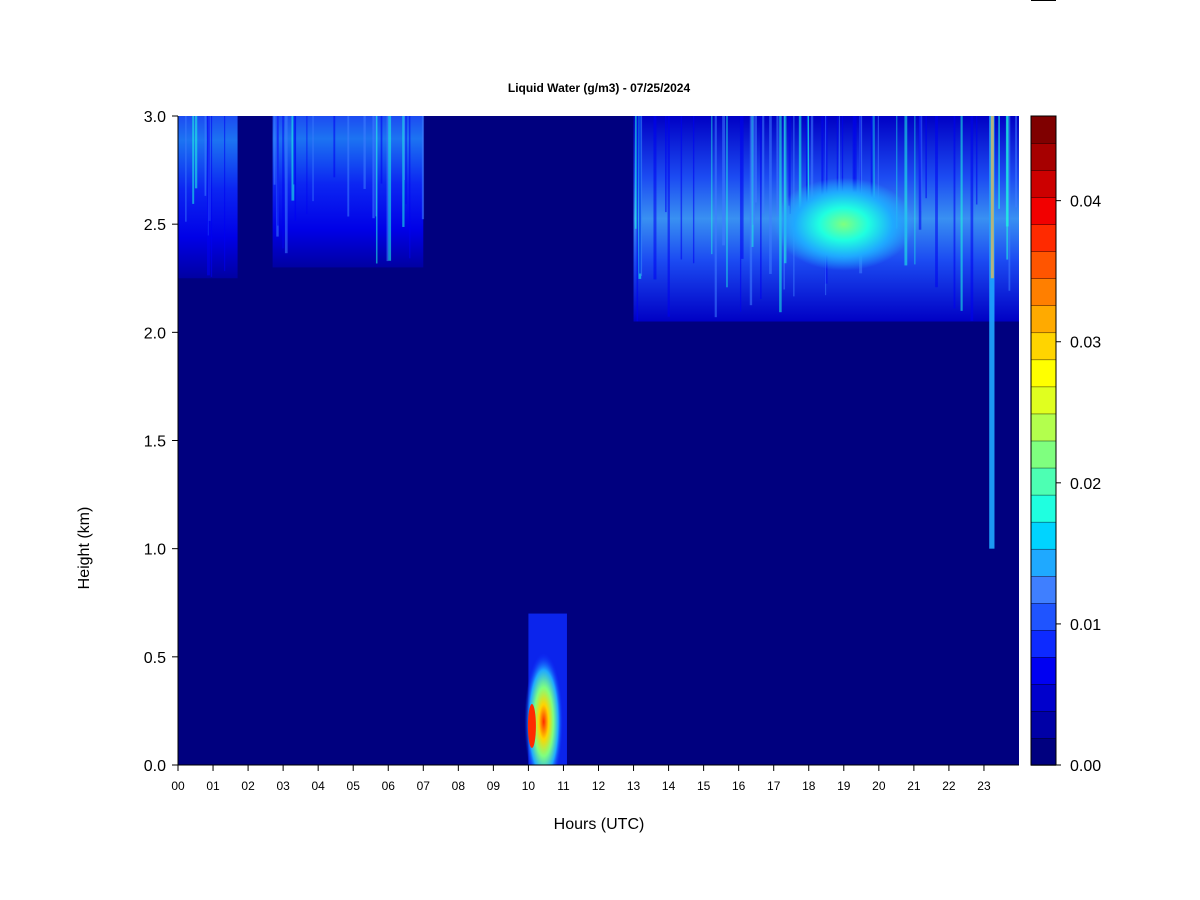 The width and height of the screenshot is (1200, 900). Describe the element at coordinates (84, 548) in the screenshot. I see `y-axis-label: Height (km)` at that location.